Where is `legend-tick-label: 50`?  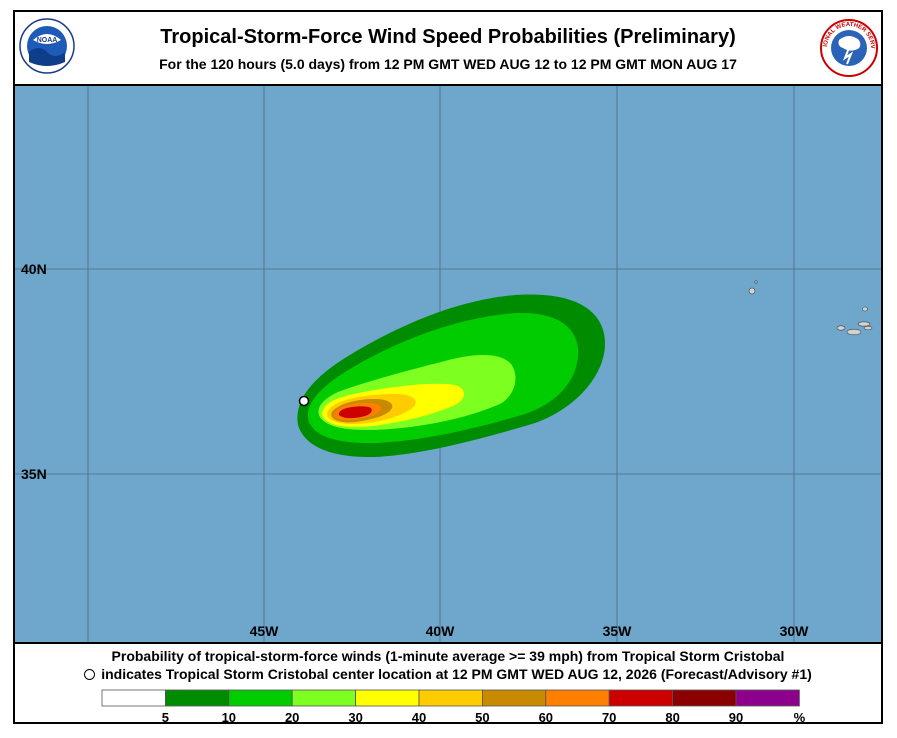 legend-tick-label: 50 is located at coordinates (482, 717).